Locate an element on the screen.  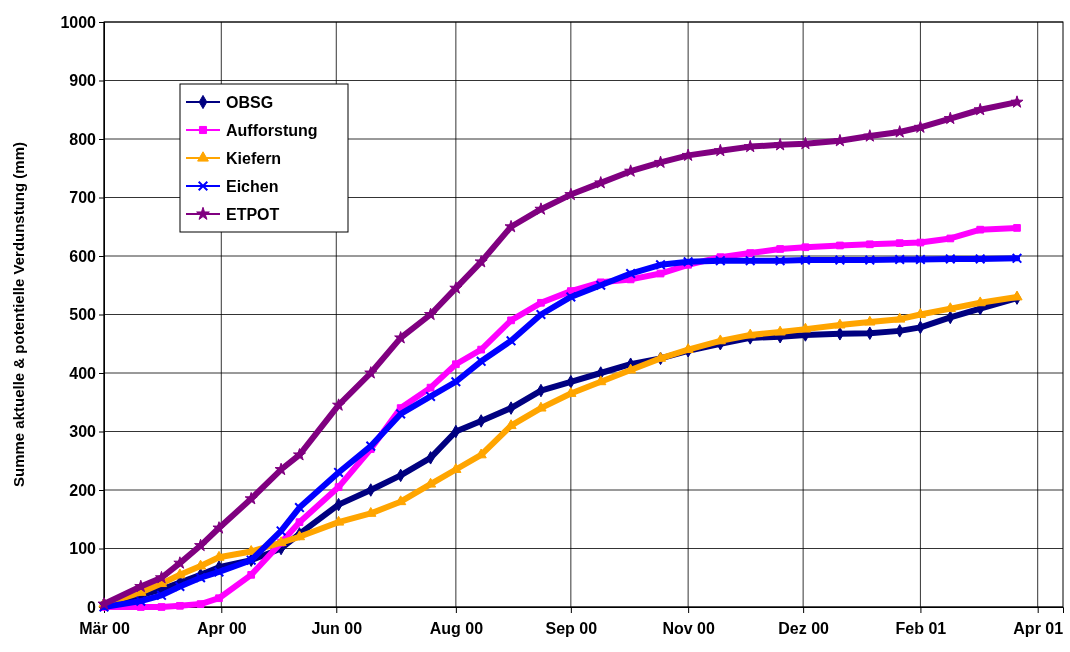
legend-label: OBSG is located at coordinates (250, 102).